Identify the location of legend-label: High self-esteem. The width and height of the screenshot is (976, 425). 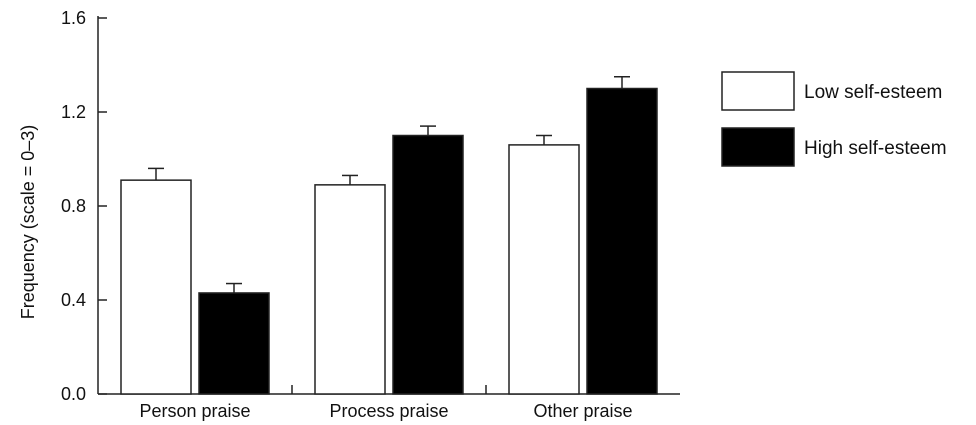
(875, 148).